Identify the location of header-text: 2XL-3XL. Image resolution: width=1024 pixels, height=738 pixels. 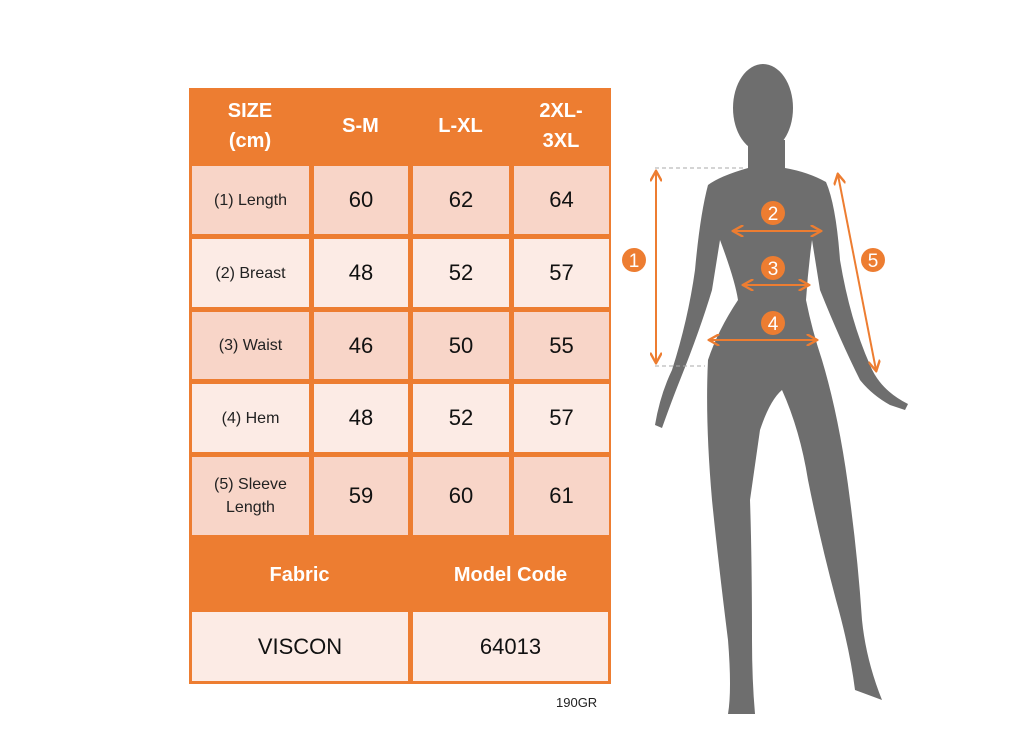
(561, 125).